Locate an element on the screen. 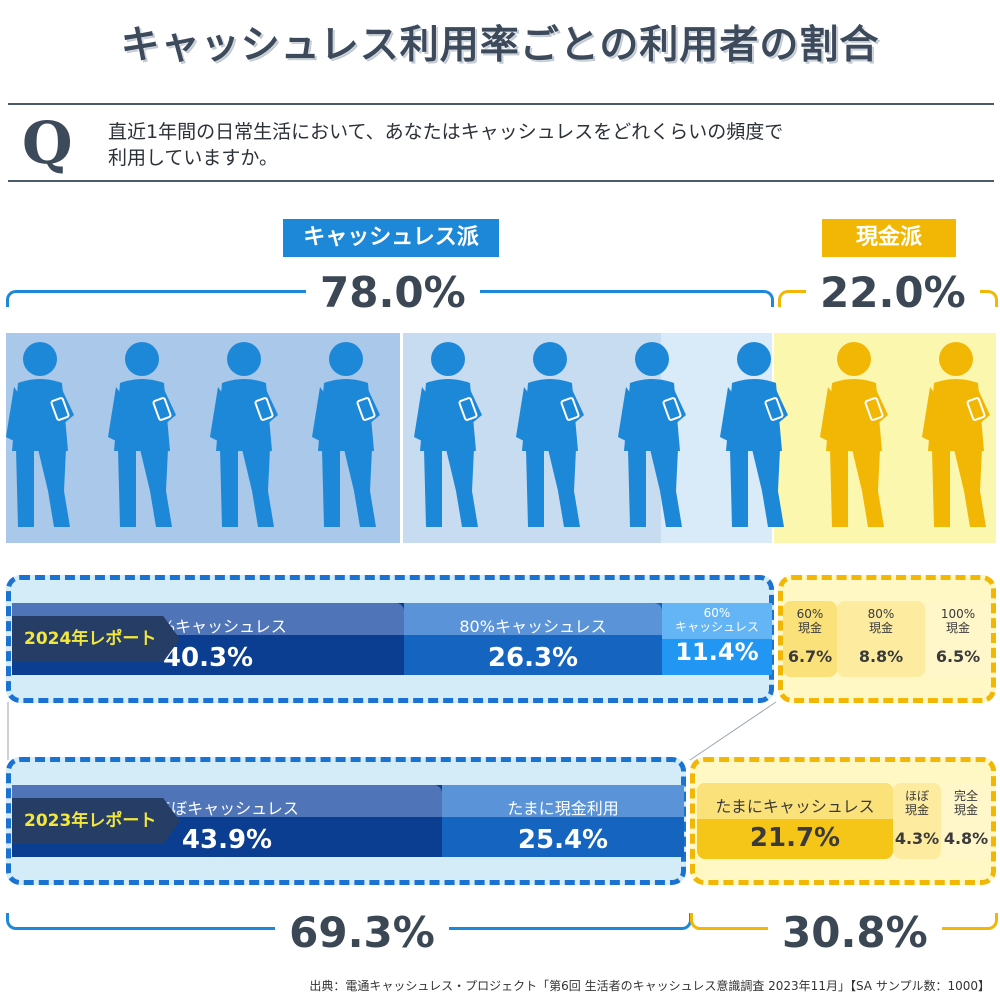 The image size is (1000, 1008). segment-value: 43.9% is located at coordinates (227, 840).